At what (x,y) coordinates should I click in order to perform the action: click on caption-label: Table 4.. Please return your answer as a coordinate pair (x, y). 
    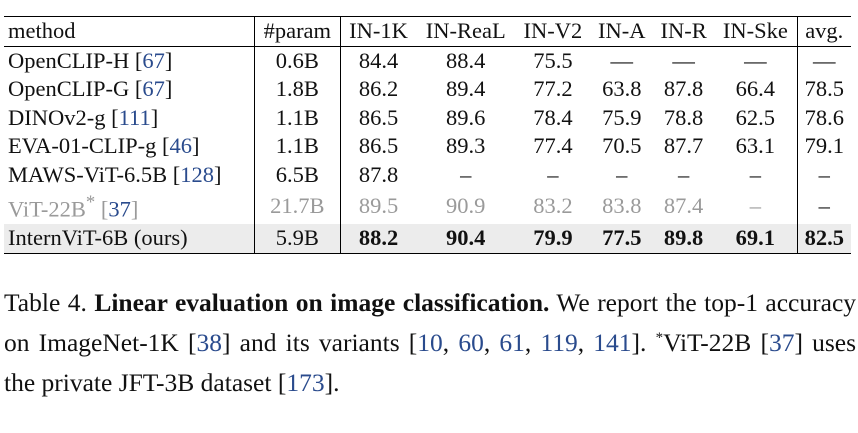
    Looking at the image, I should click on (45, 302).